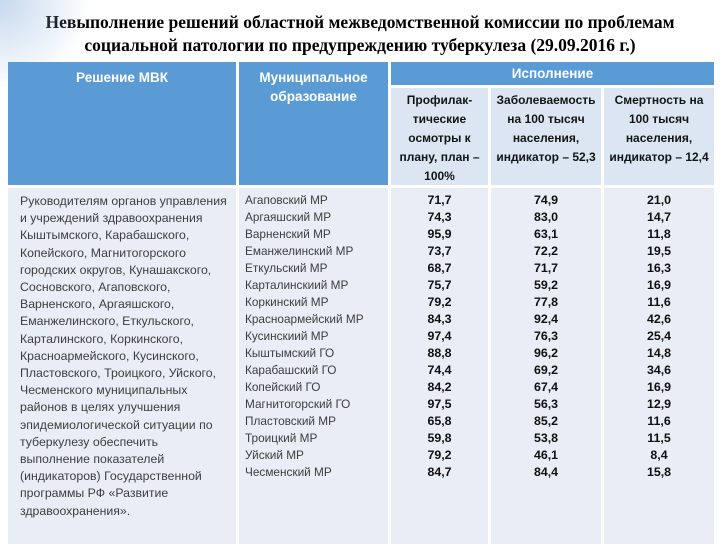 The image size is (720, 550). What do you see at coordinates (659, 234) in the screenshot?
I see `mortality-cell: 11,8` at bounding box center [659, 234].